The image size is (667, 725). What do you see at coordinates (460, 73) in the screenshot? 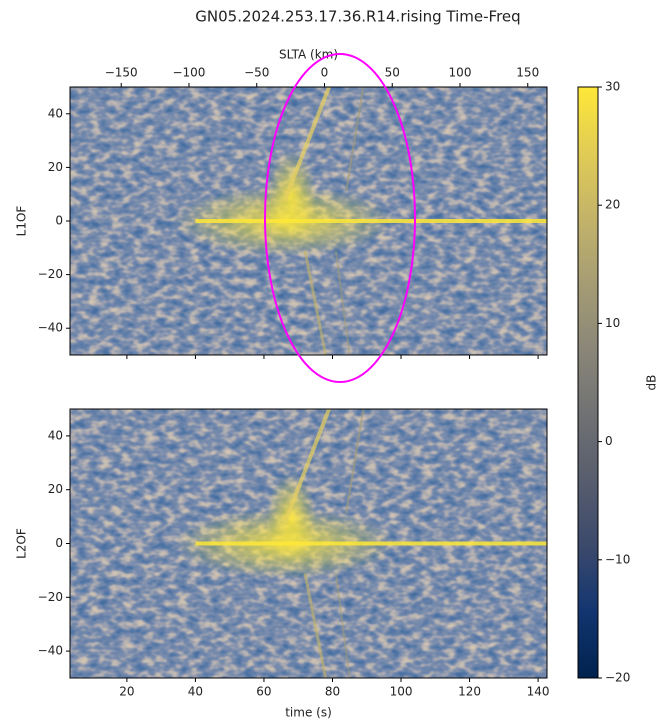
I see `top-tick-label: 100` at bounding box center [460, 73].